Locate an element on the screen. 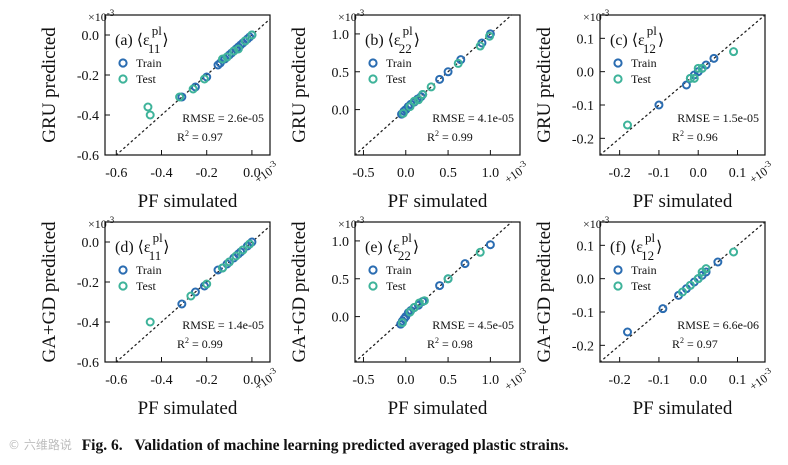 This screenshot has height=465, width=788. rmse-text: RMSE = 4.1e-05 is located at coordinates (473, 118).